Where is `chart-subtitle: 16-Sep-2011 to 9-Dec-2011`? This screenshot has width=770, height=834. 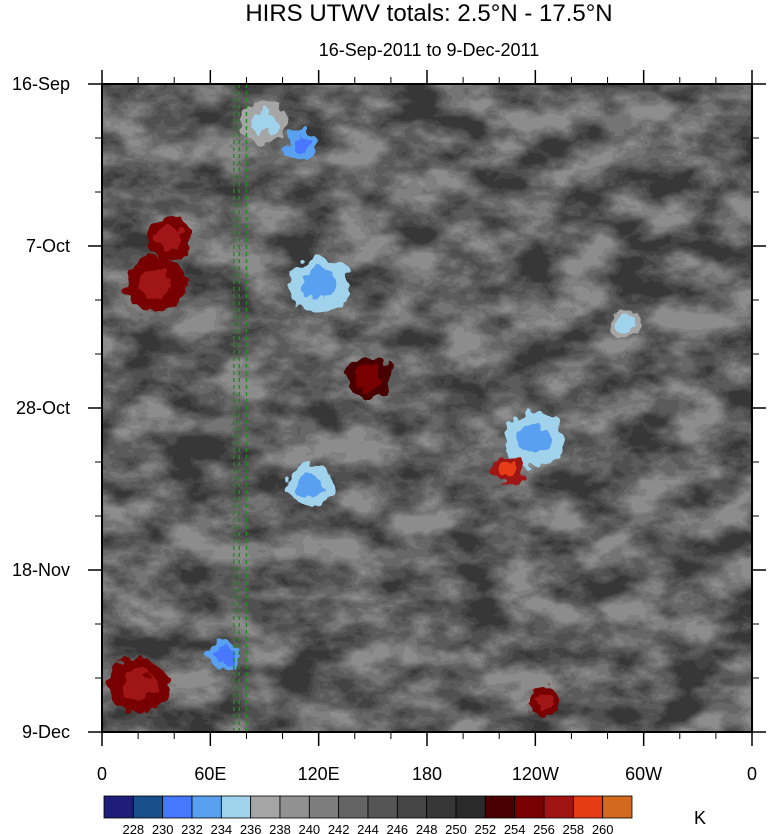 chart-subtitle: 16-Sep-2011 to 9-Dec-2011 is located at coordinates (429, 50).